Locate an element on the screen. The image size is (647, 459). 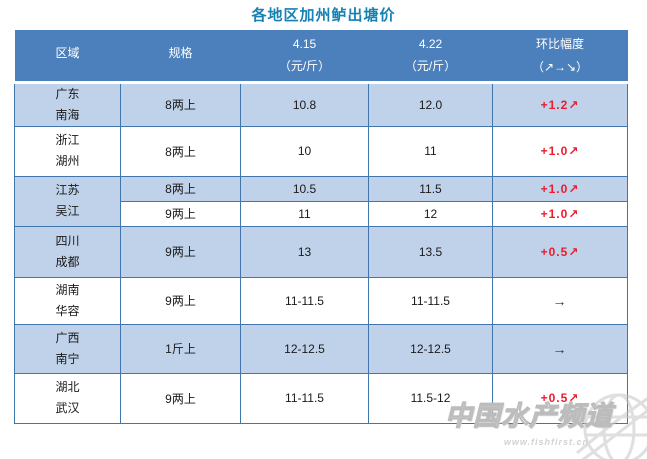
price-422-cell: 13.5 is located at coordinates (430, 251).